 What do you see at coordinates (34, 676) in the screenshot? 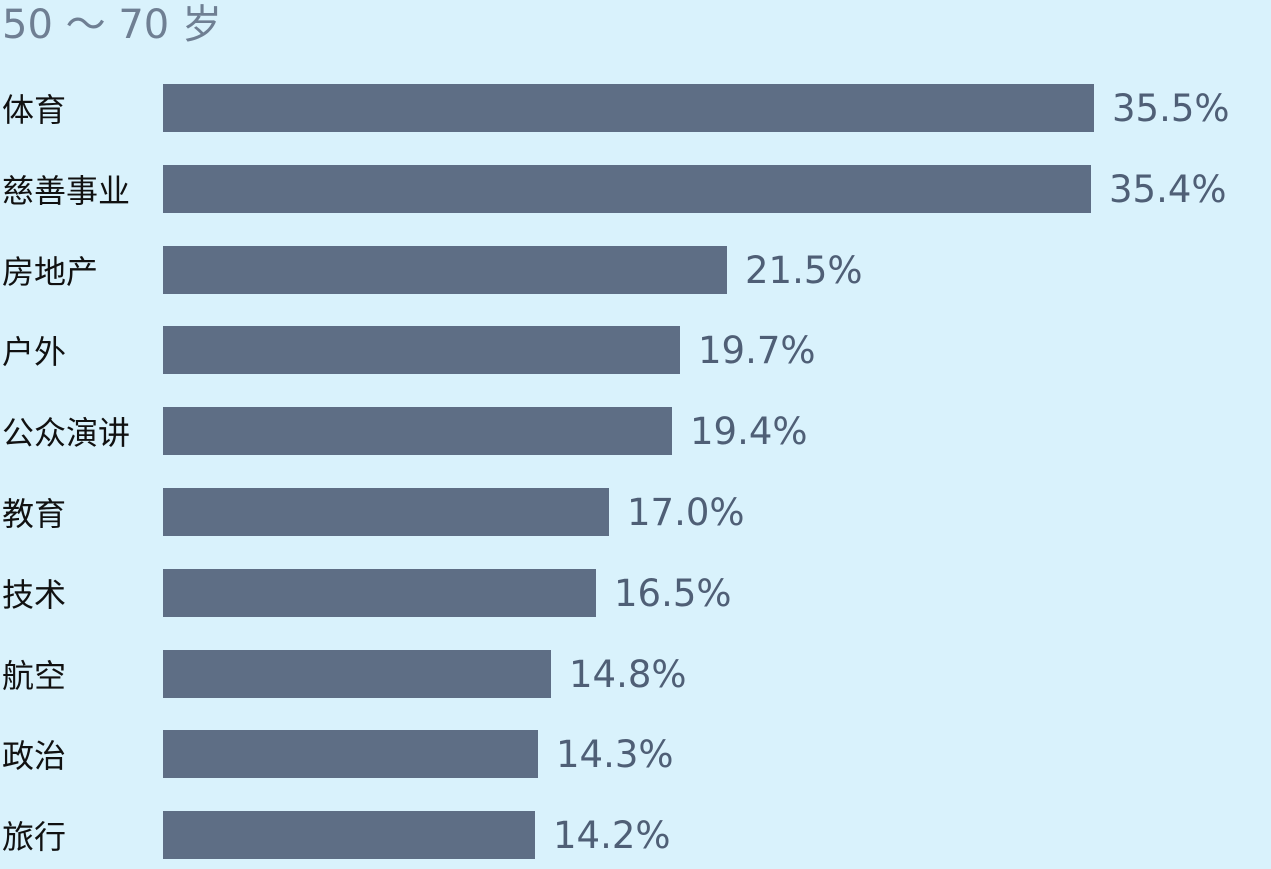
I see `category-label: 航空` at bounding box center [34, 676].